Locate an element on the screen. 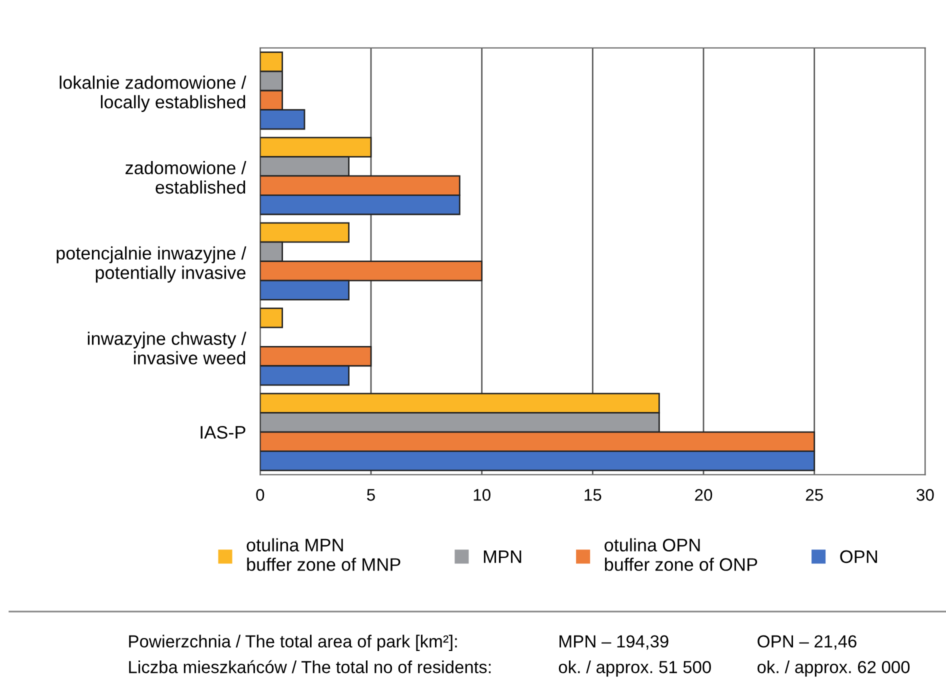 This screenshot has width=946, height=695. bar is located at coordinates (272, 318).